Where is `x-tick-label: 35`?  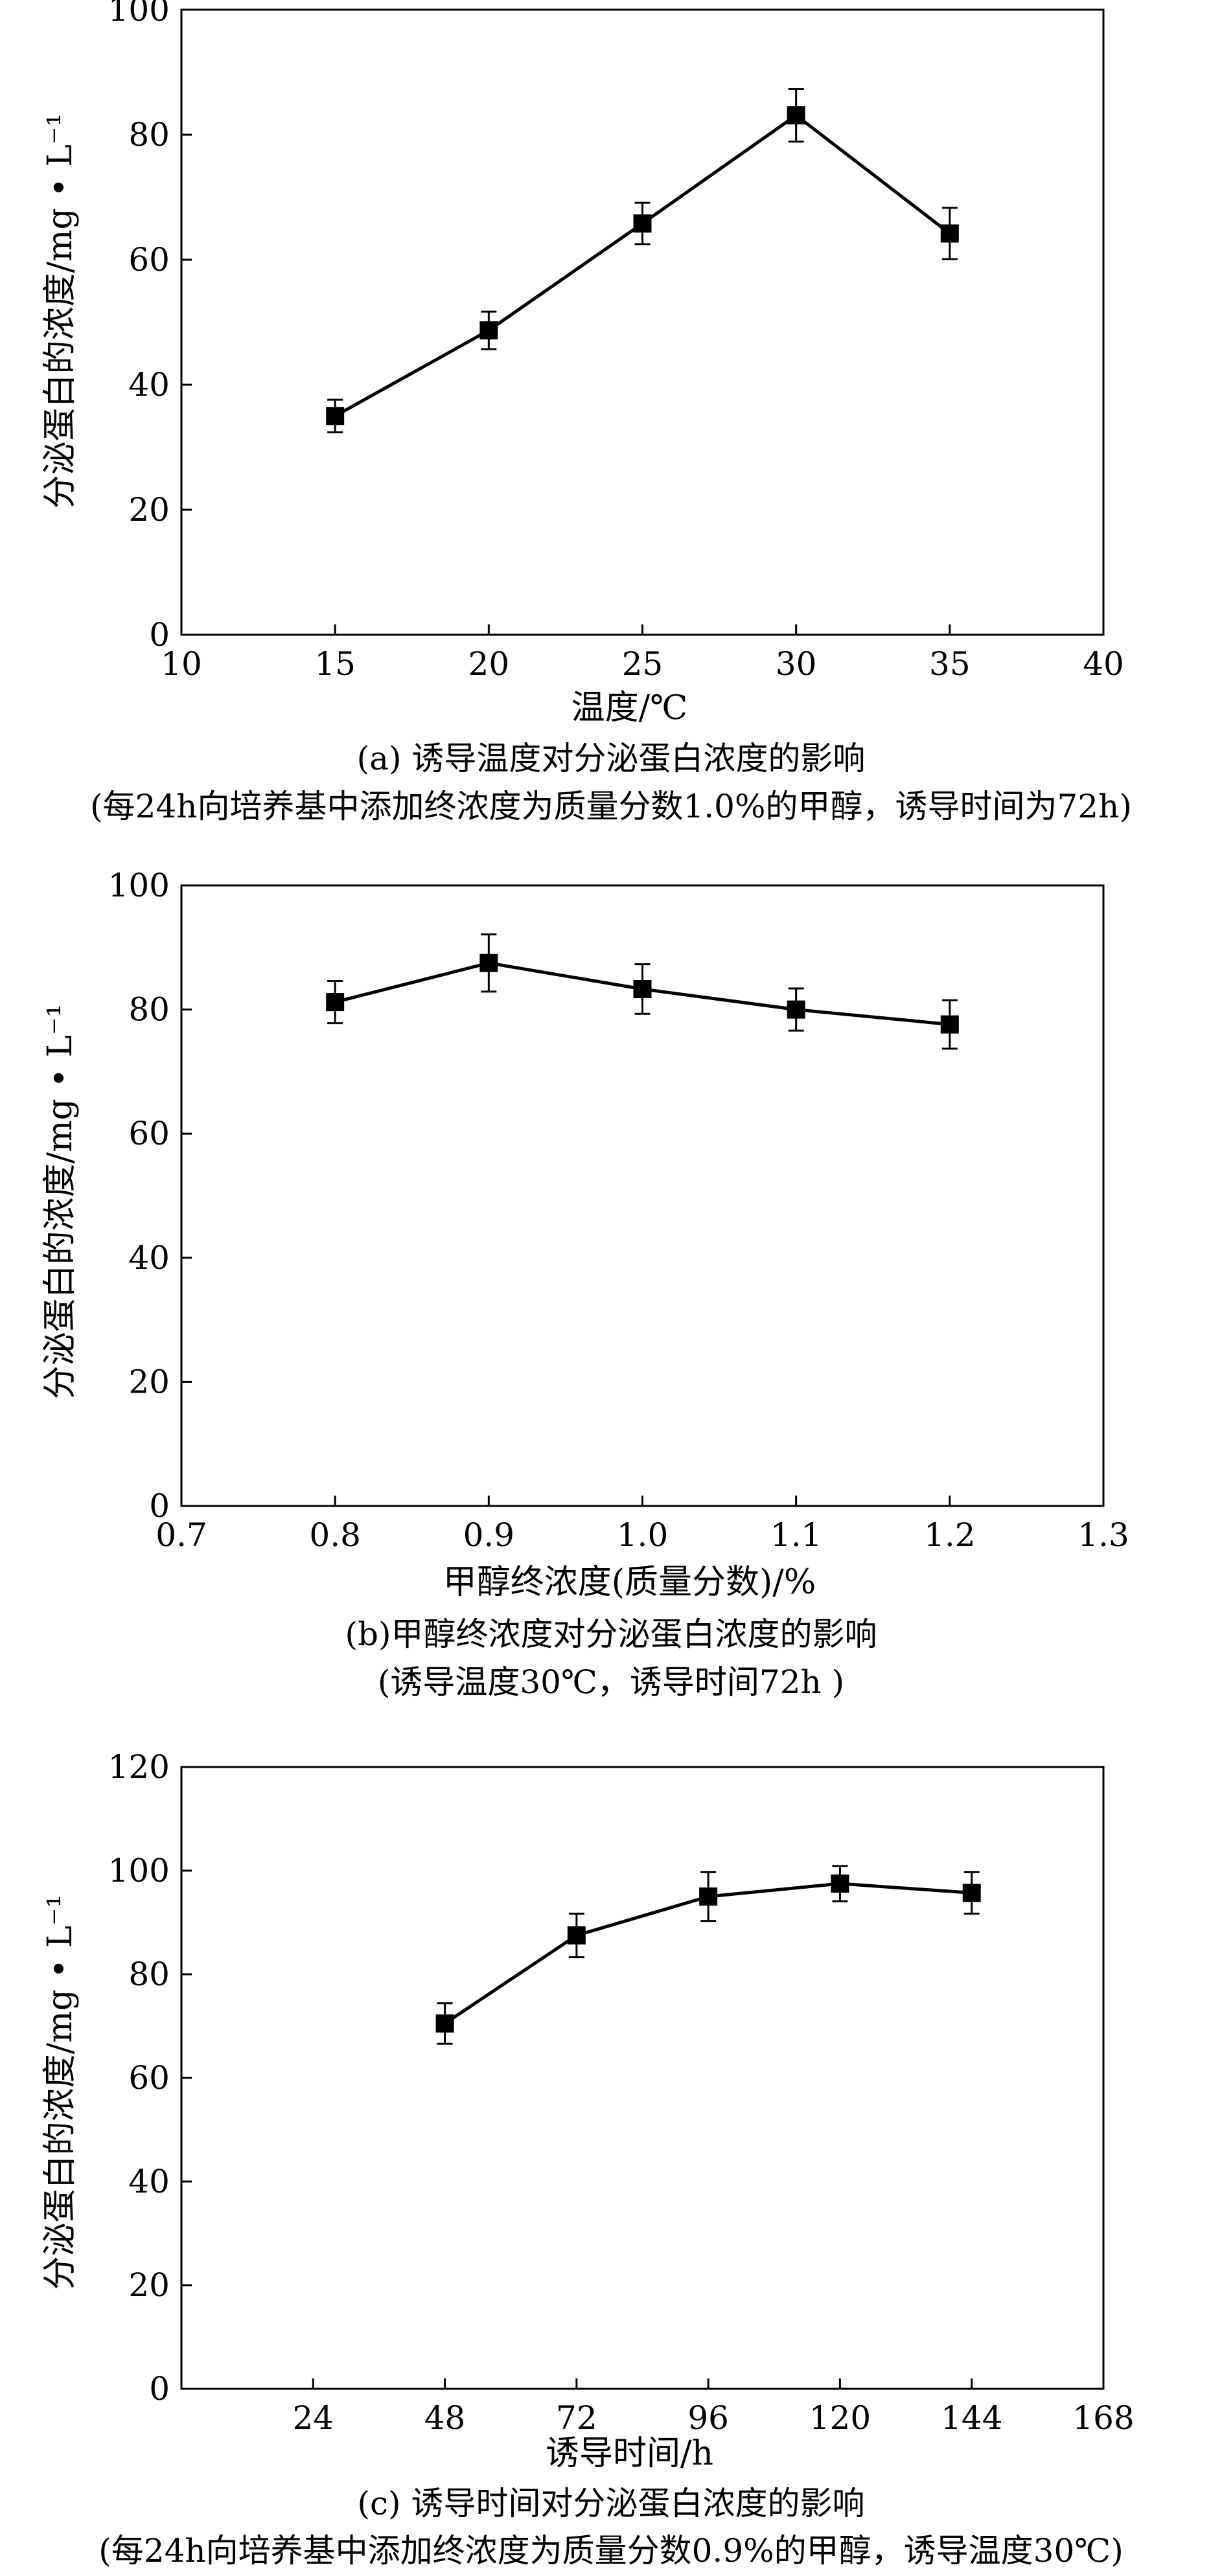
x-tick-label: 35 is located at coordinates (950, 664).